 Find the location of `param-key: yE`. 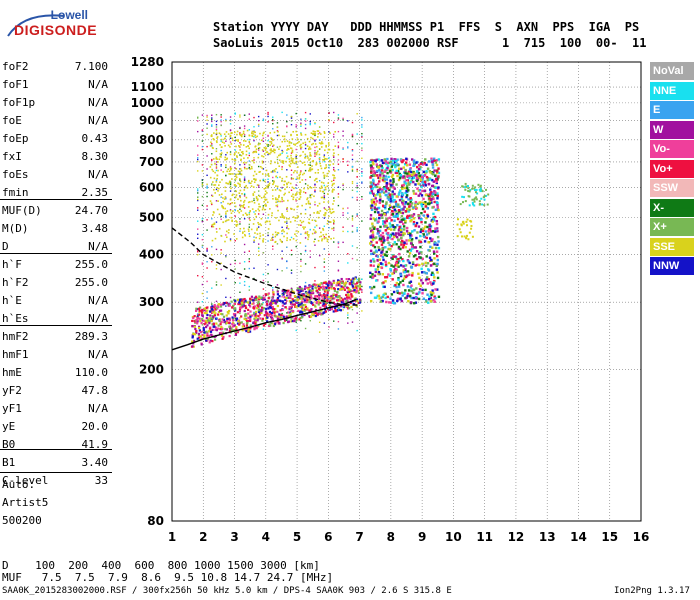

param-key: yE is located at coordinates (9, 426).